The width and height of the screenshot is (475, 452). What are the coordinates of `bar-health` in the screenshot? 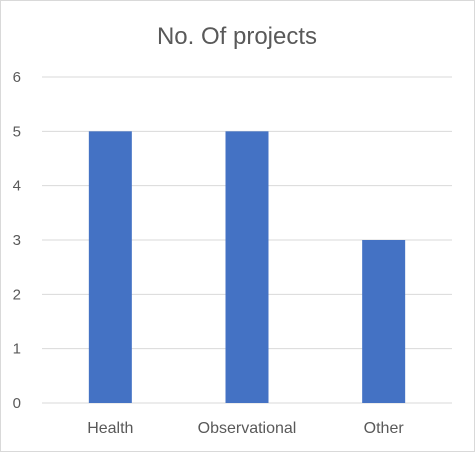 It's located at (110, 267).